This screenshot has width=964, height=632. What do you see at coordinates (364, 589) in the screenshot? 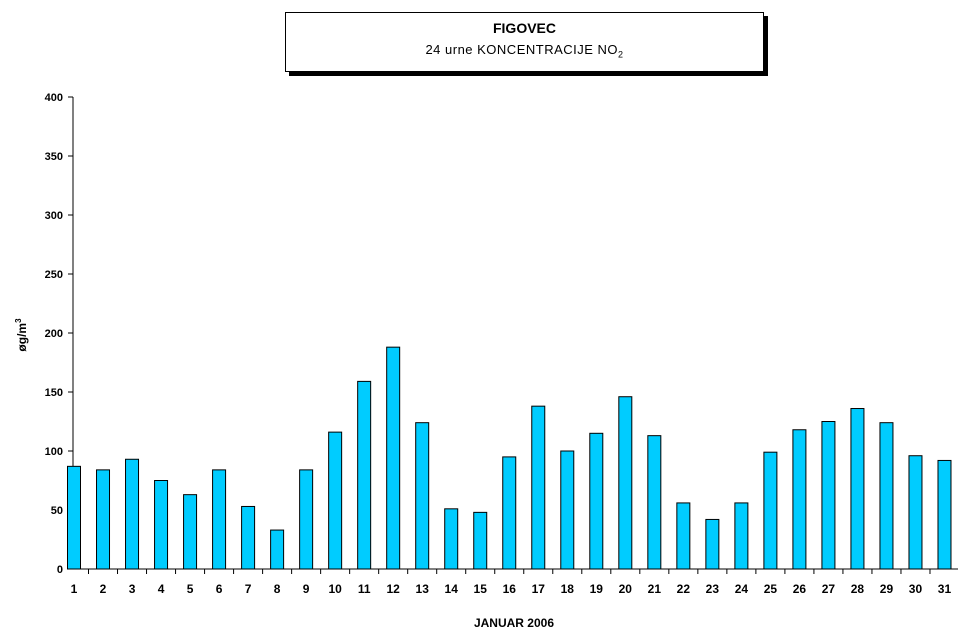
I see `x-tick-label: 11` at bounding box center [364, 589].